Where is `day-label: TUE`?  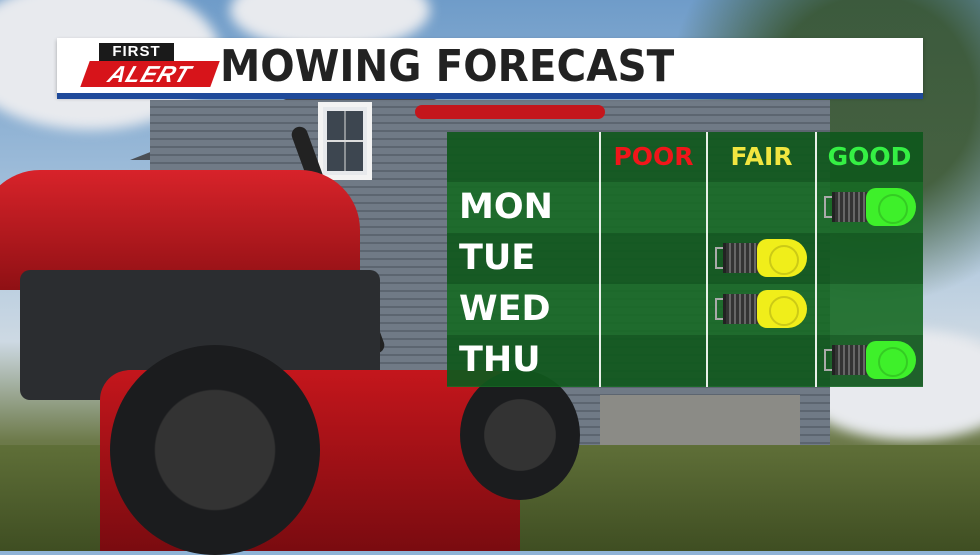 day-label: TUE is located at coordinates (497, 258).